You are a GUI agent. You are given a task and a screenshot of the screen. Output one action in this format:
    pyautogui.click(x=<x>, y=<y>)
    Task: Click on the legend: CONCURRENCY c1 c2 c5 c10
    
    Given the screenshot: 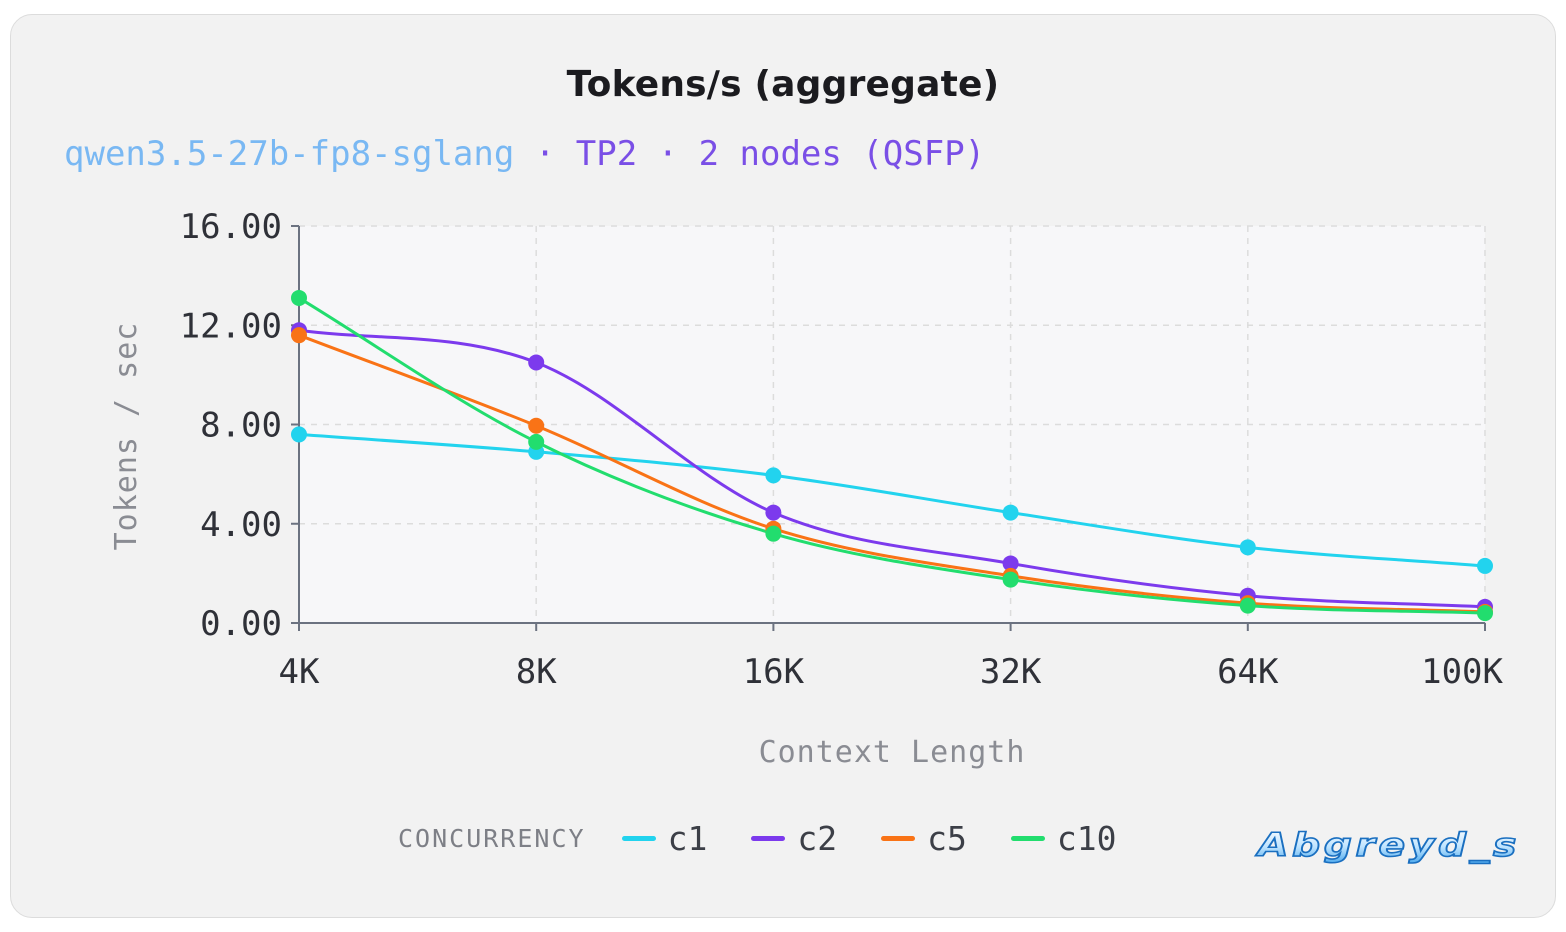 What is the action you would take?
    pyautogui.click(x=779, y=838)
    